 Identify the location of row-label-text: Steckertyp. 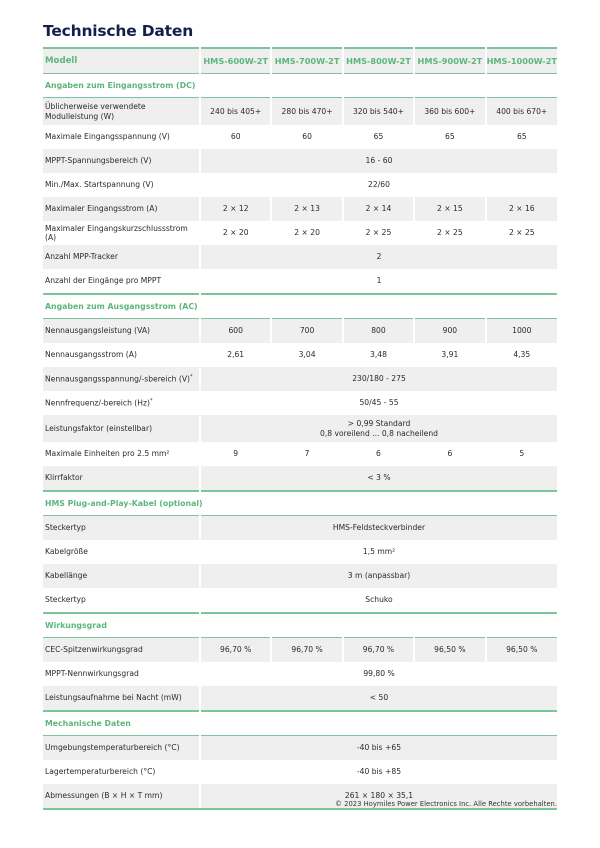
(65, 528).